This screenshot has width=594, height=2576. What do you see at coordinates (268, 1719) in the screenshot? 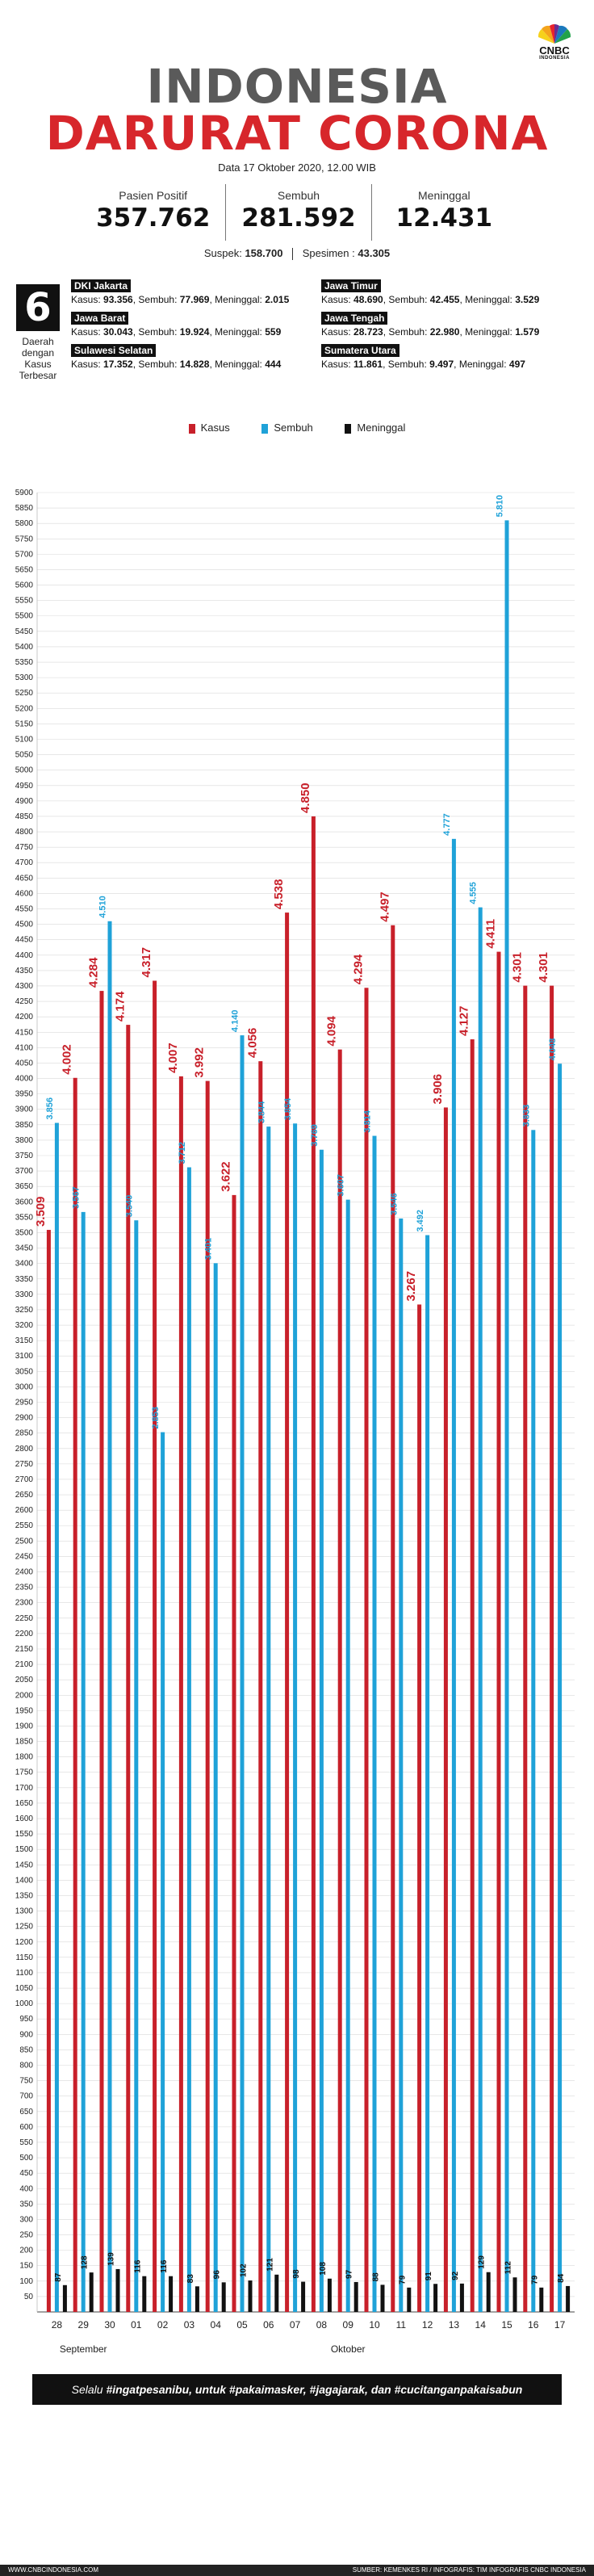
I see `bar-sembuh` at bounding box center [268, 1719].